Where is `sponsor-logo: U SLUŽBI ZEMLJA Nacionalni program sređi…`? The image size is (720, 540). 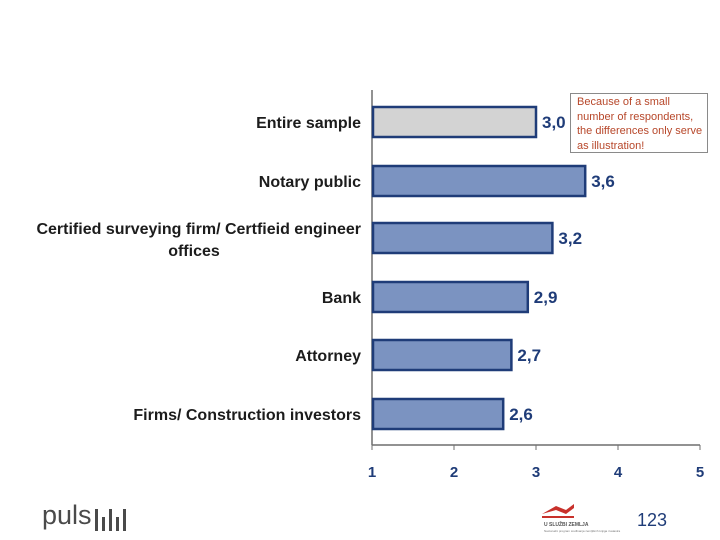 sponsor-logo: U SLUŽBI ZEMLJA Nacionalni program sređi… is located at coordinates (586, 520).